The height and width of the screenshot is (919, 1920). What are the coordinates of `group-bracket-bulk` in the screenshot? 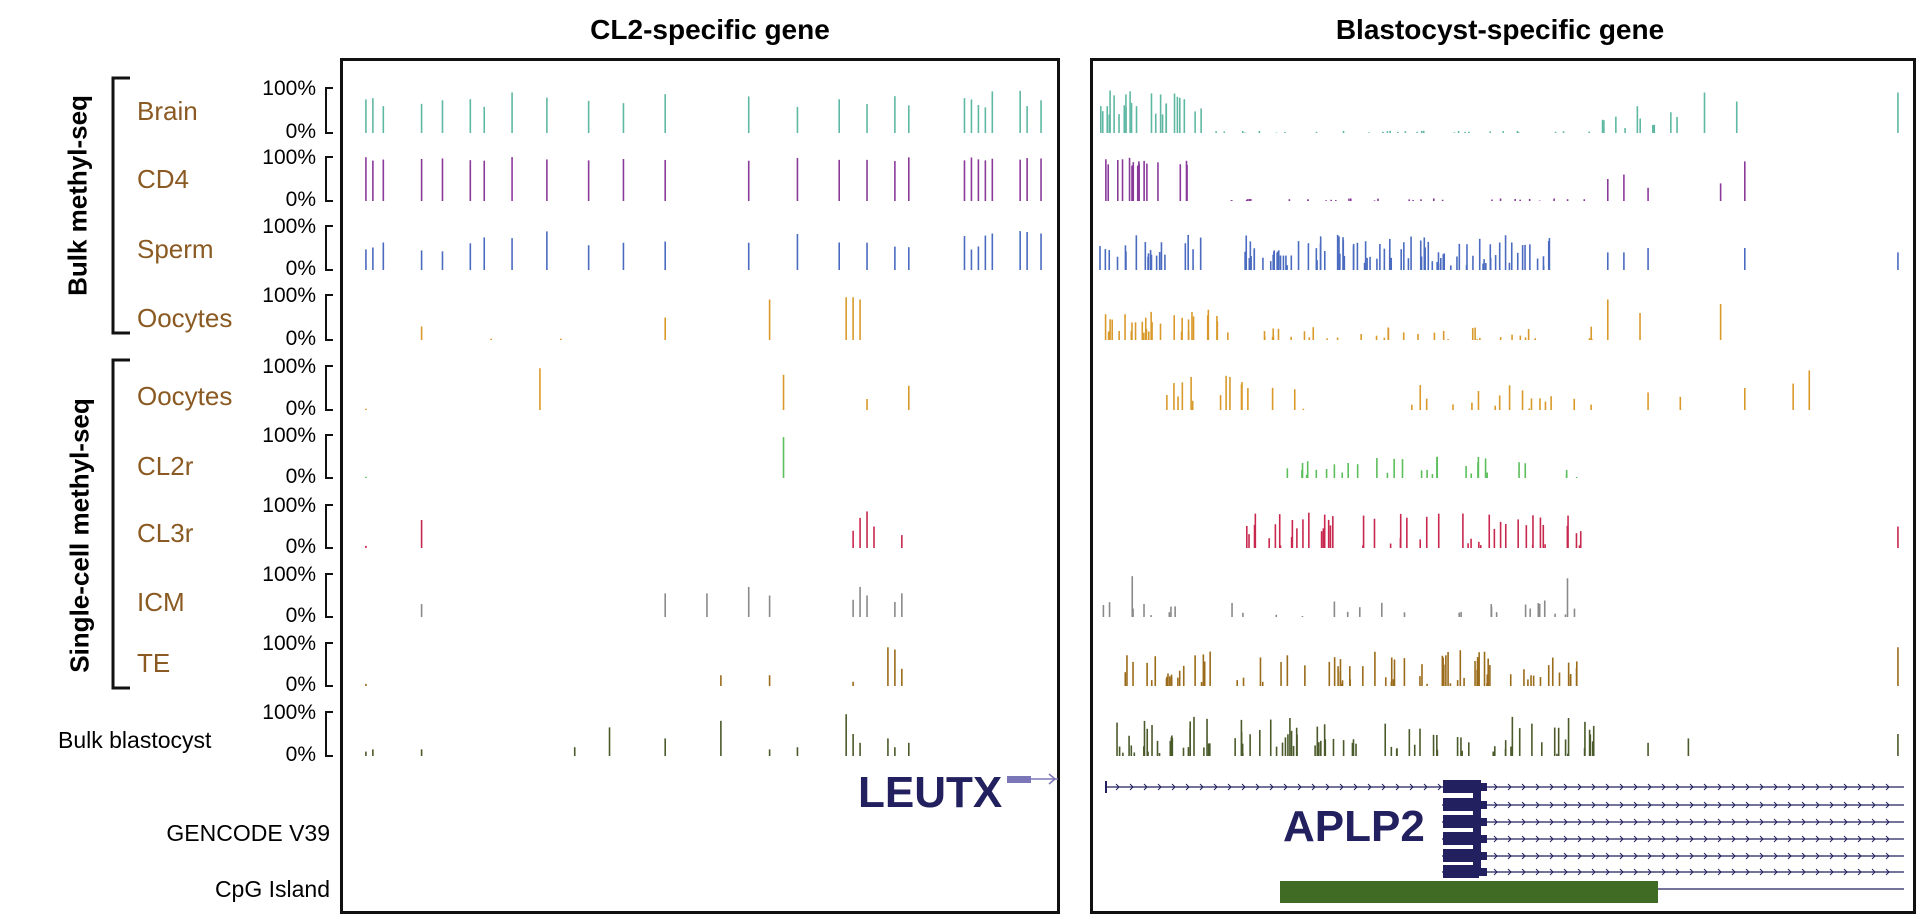 It's located at (120, 205).